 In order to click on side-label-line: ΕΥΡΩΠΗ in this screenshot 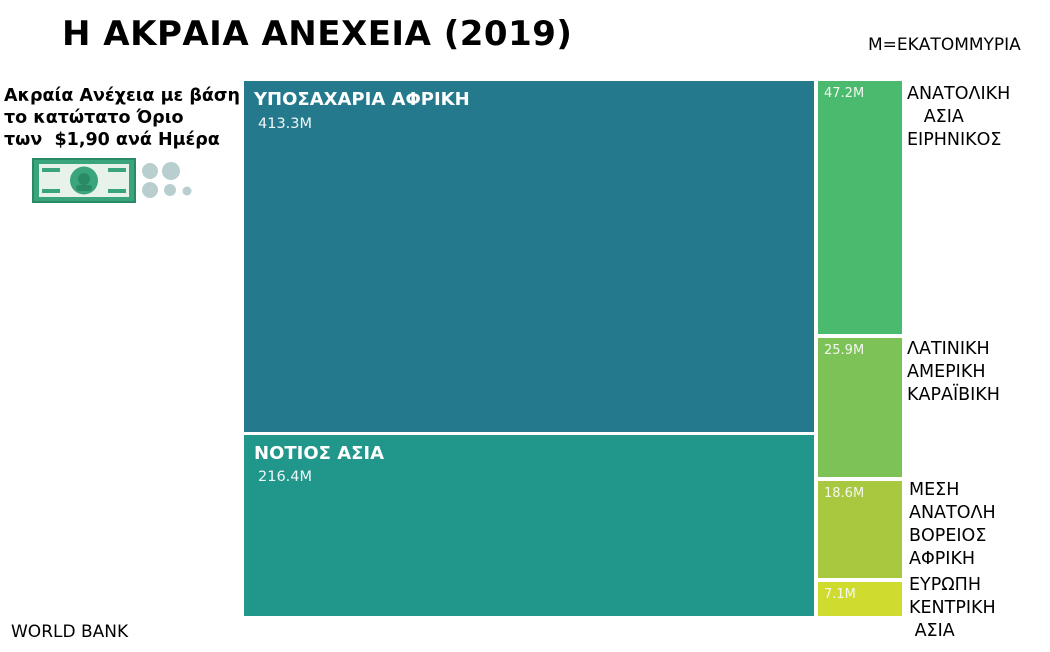, I will do `click(945, 585)`.